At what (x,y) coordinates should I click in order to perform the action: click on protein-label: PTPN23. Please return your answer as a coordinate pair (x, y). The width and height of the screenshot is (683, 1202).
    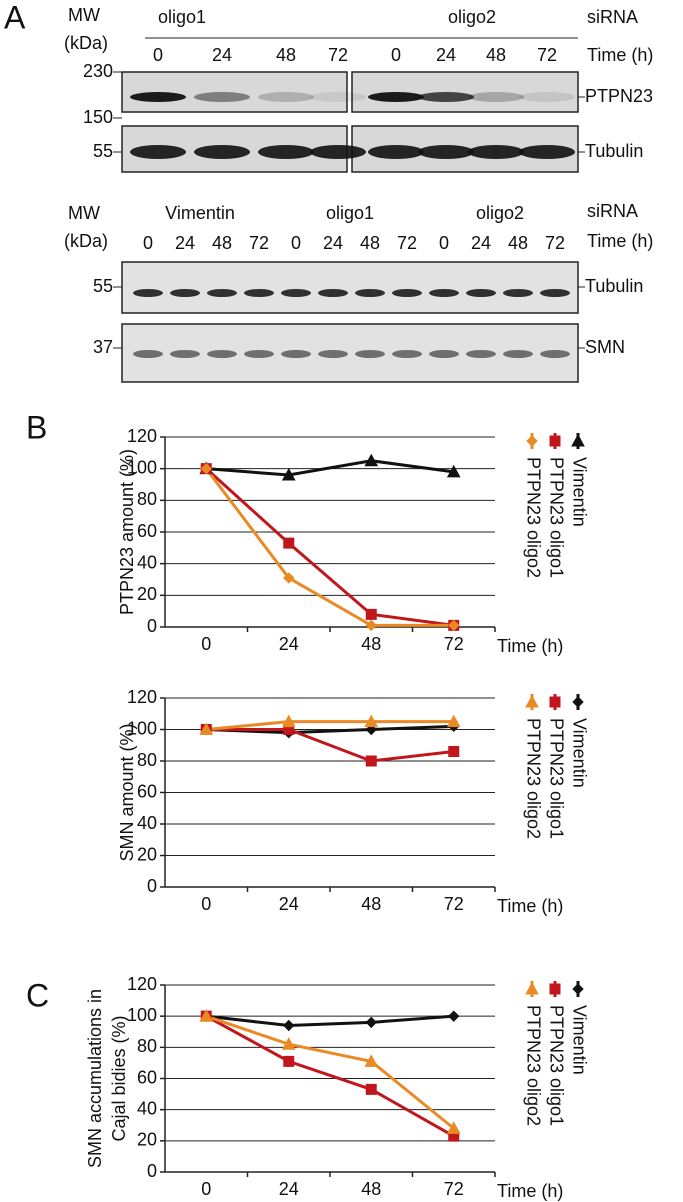
    Looking at the image, I should click on (619, 96).